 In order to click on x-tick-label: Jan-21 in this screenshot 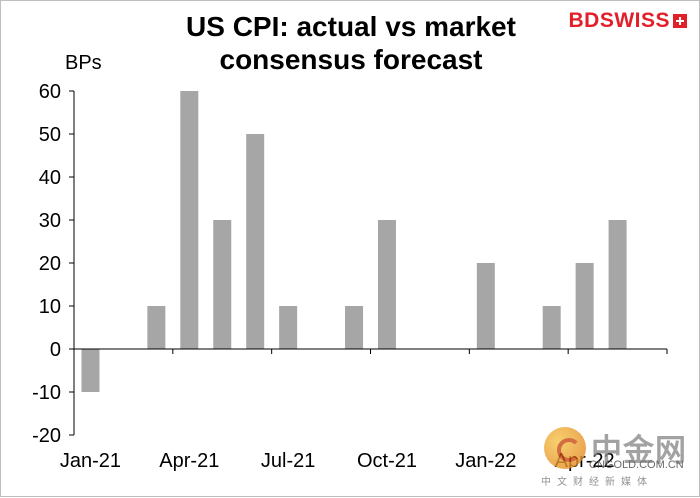, I will do `click(90, 461)`.